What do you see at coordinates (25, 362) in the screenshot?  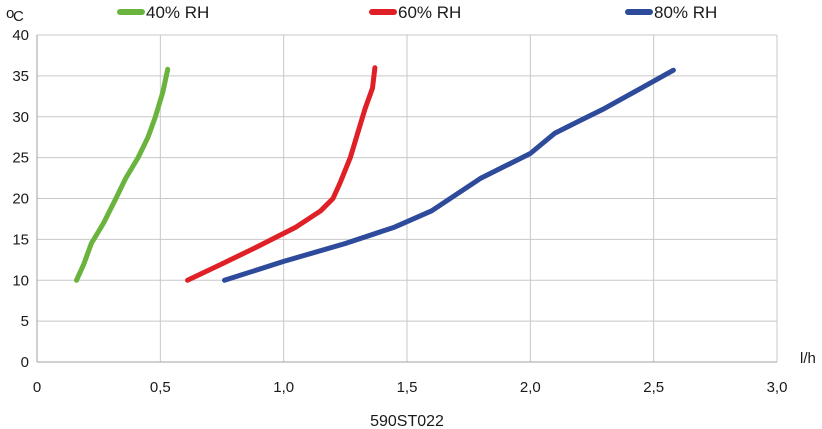 I see `y-tick-label: 0` at bounding box center [25, 362].